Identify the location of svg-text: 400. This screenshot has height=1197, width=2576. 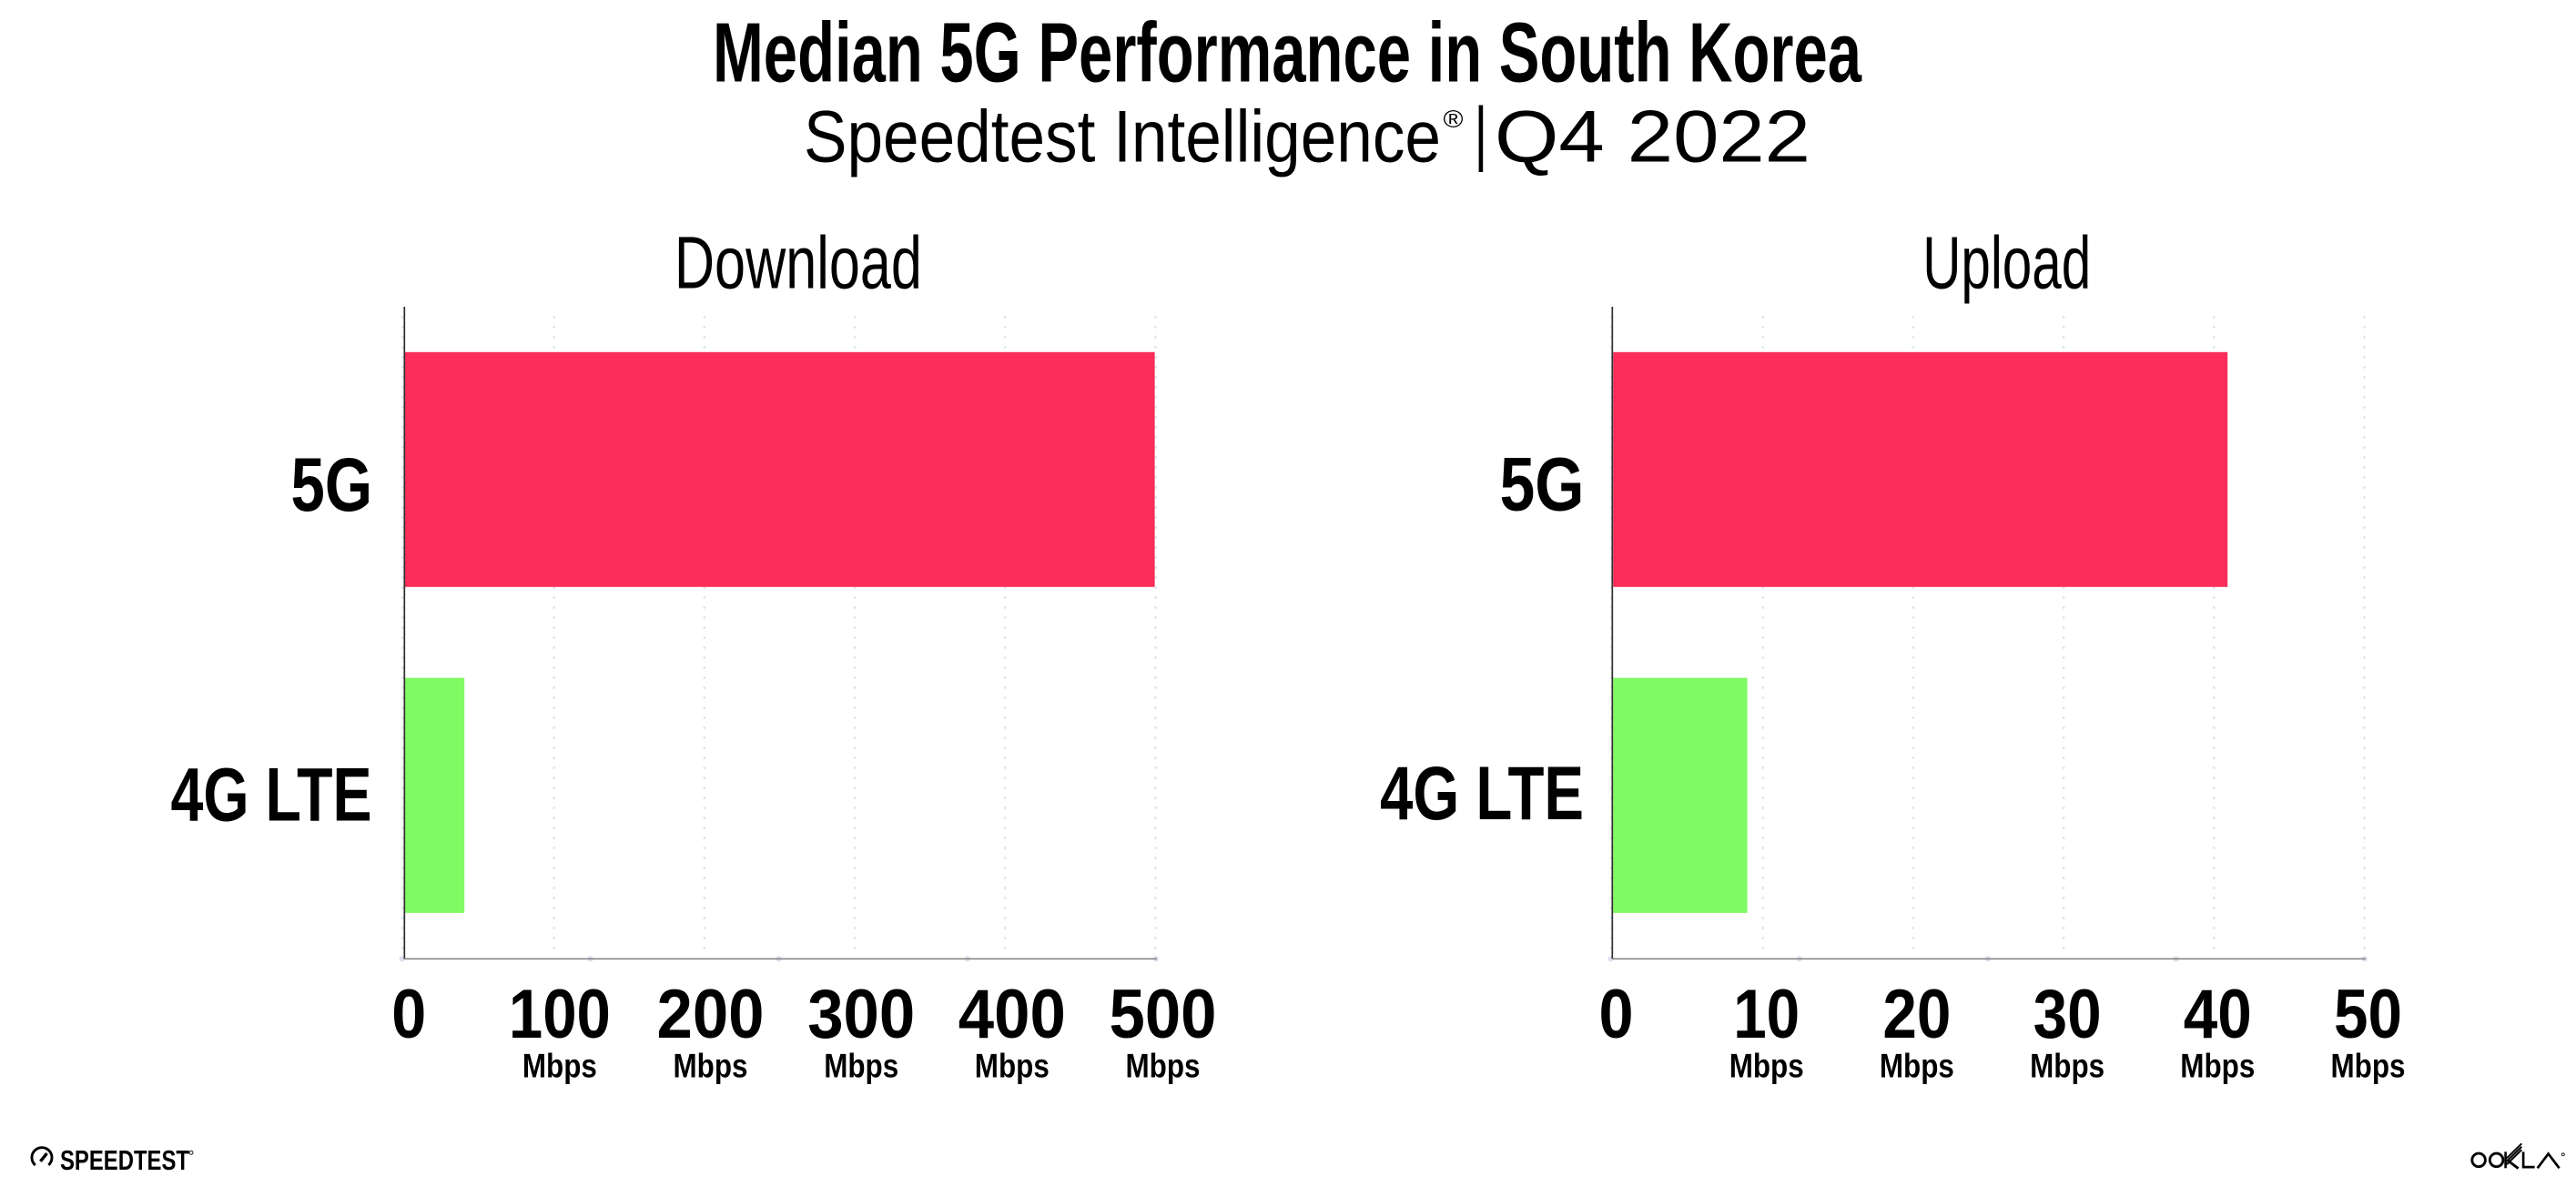
(1012, 1015).